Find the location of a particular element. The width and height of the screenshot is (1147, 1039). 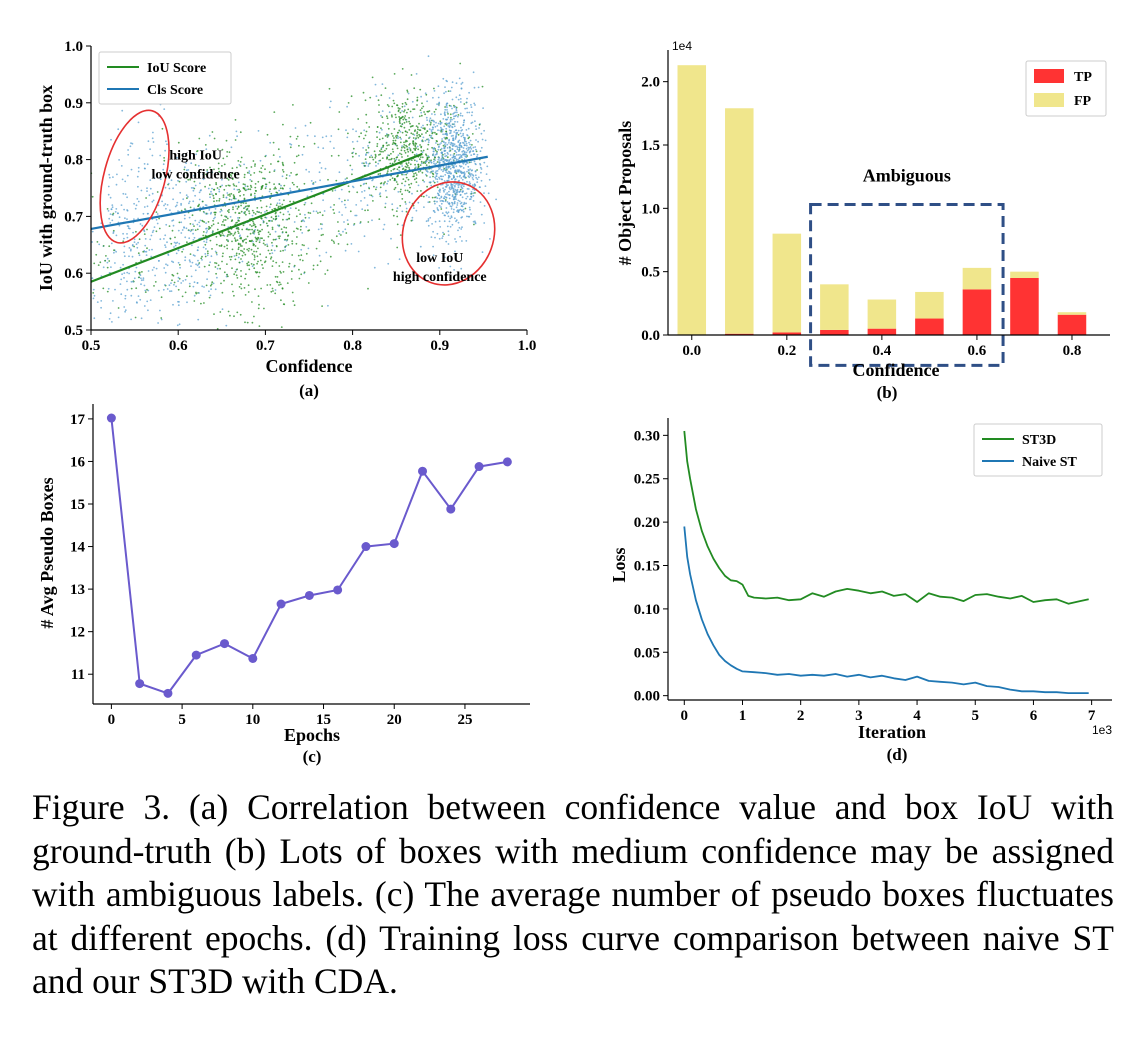

bar-tp is located at coordinates (787, 333).